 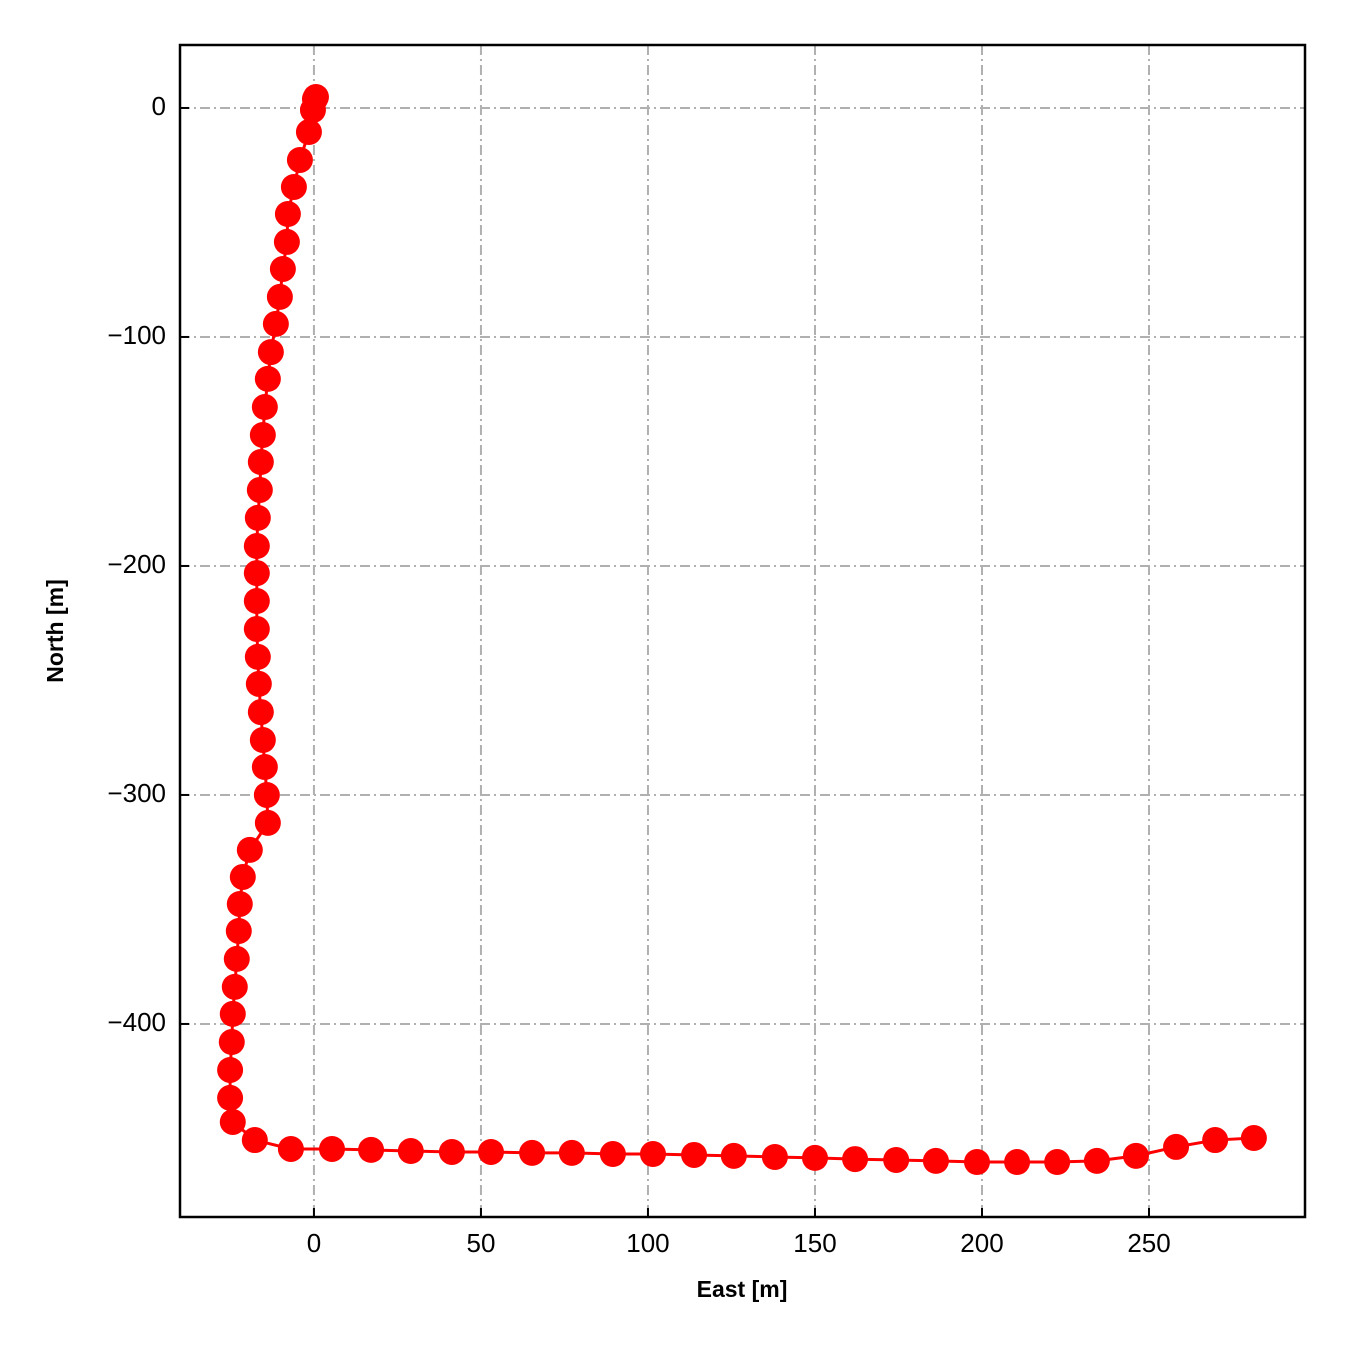 What do you see at coordinates (314, 1243) in the screenshot?
I see `x-tick-label: 0` at bounding box center [314, 1243].